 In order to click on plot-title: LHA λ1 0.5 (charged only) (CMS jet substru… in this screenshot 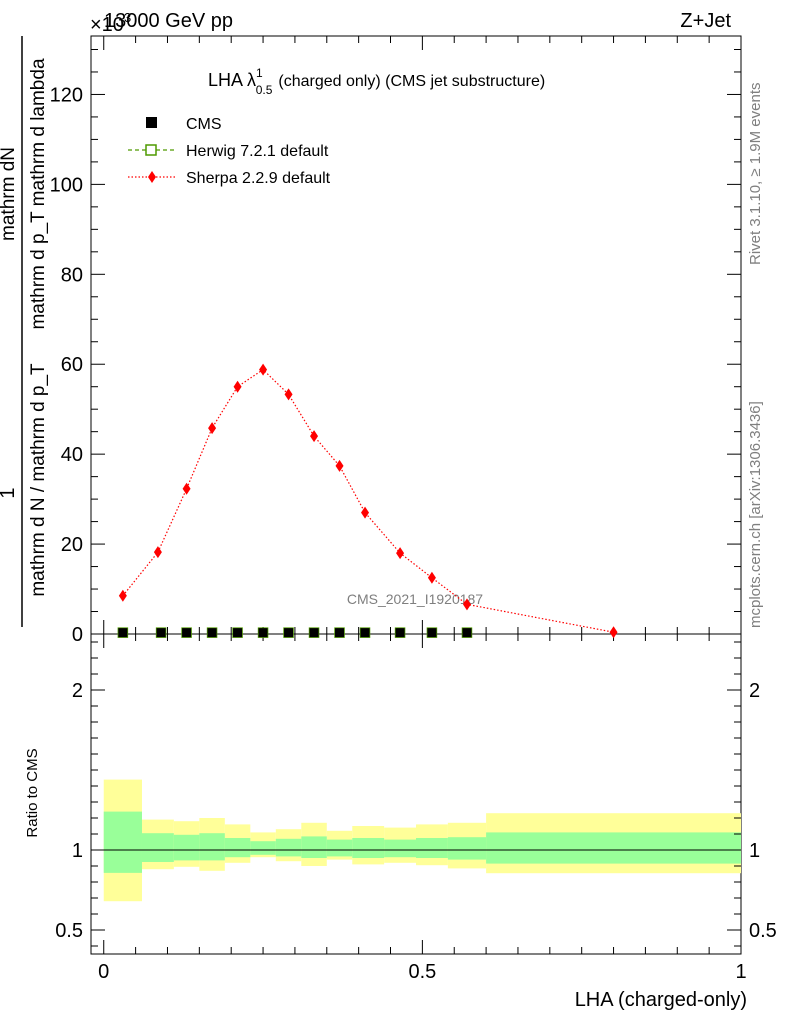, I will do `click(376, 81)`.